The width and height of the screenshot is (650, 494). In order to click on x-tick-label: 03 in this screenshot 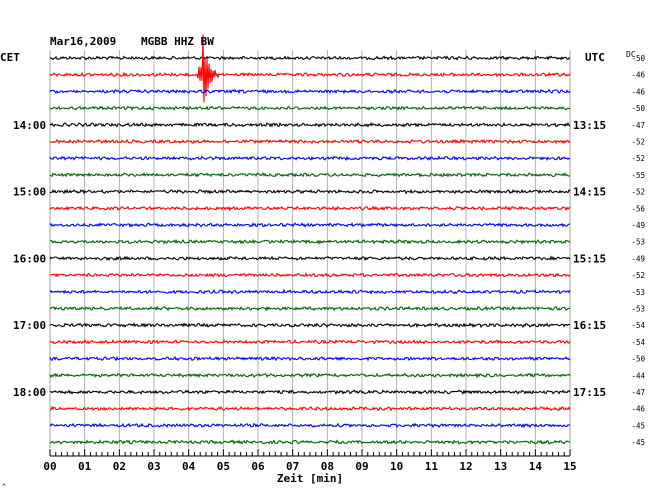, I will do `click(153, 466)`.